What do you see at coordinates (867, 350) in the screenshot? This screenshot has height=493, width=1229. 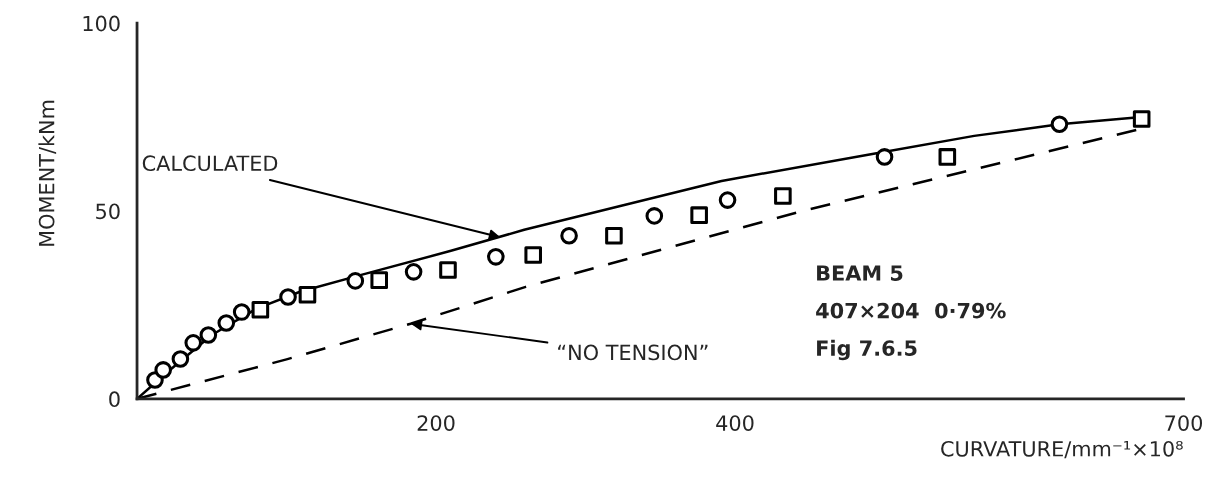 I see `annotation: Fig 7.6.5` at bounding box center [867, 350].